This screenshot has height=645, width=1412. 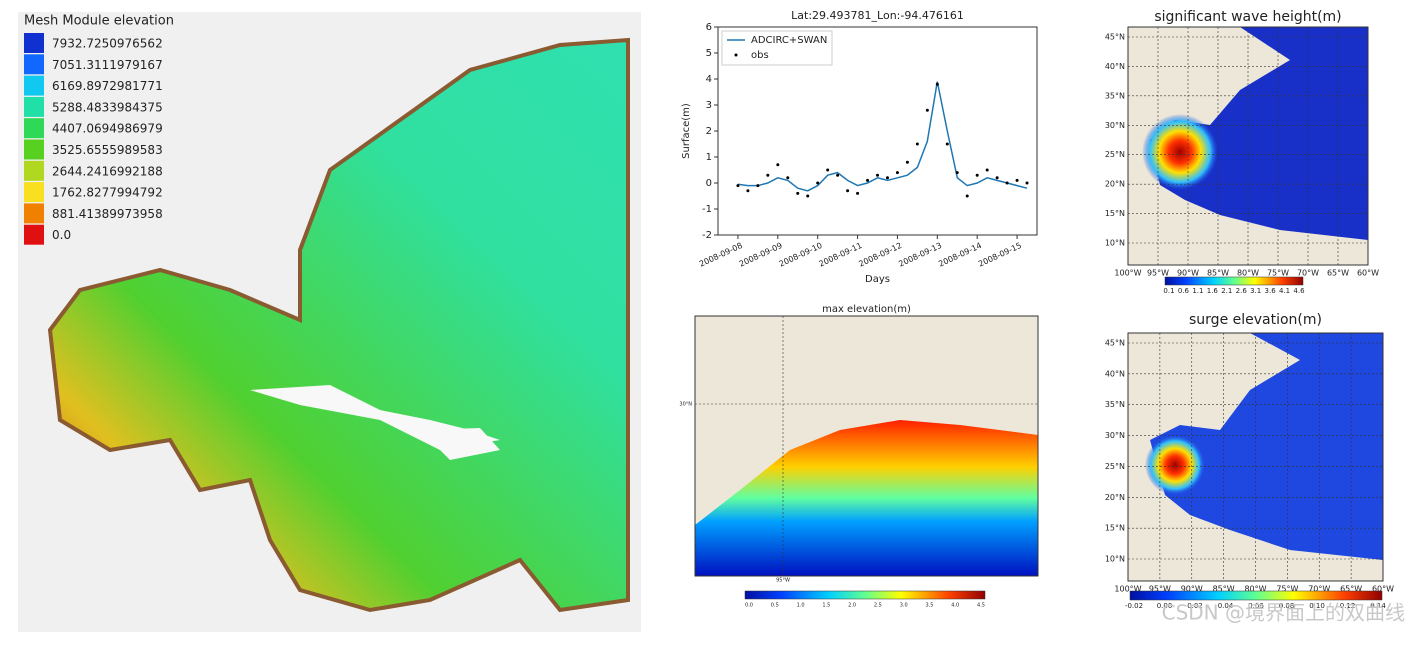 I want to click on y-tick-label: 3, so click(x=709, y=105).